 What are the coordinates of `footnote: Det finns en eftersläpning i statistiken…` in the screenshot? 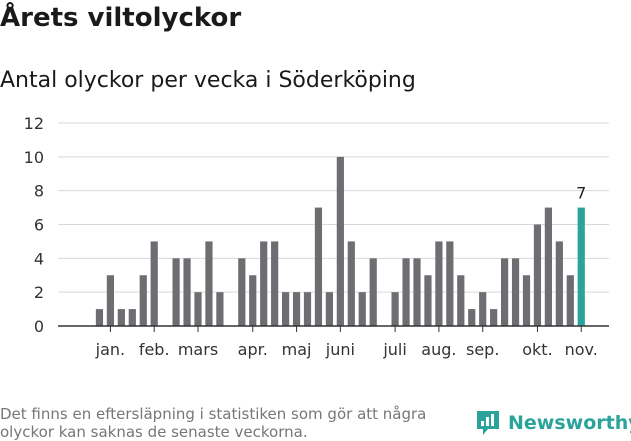 It's located at (213, 423).